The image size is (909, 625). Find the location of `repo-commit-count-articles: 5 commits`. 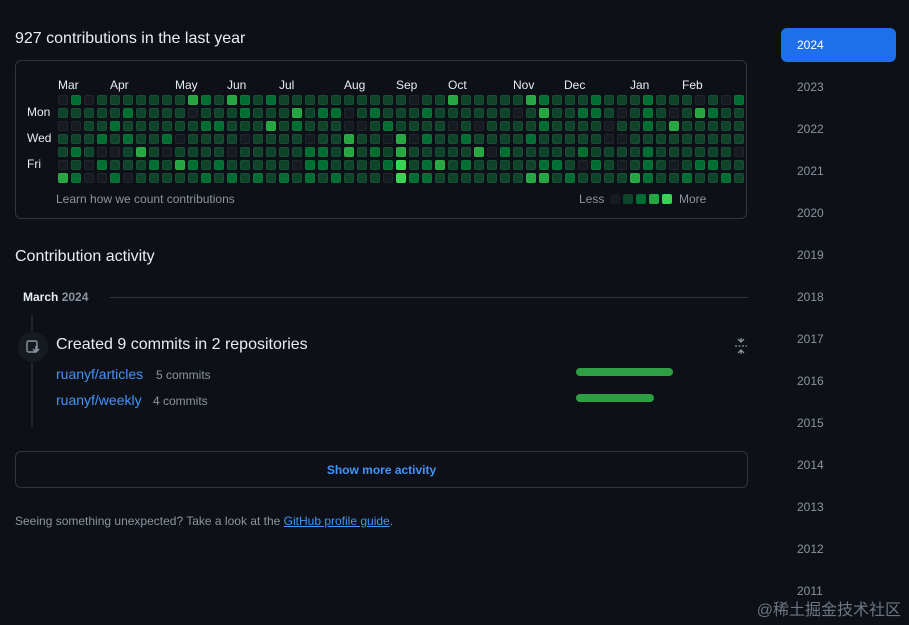

repo-commit-count-articles: 5 commits is located at coordinates (183, 375).